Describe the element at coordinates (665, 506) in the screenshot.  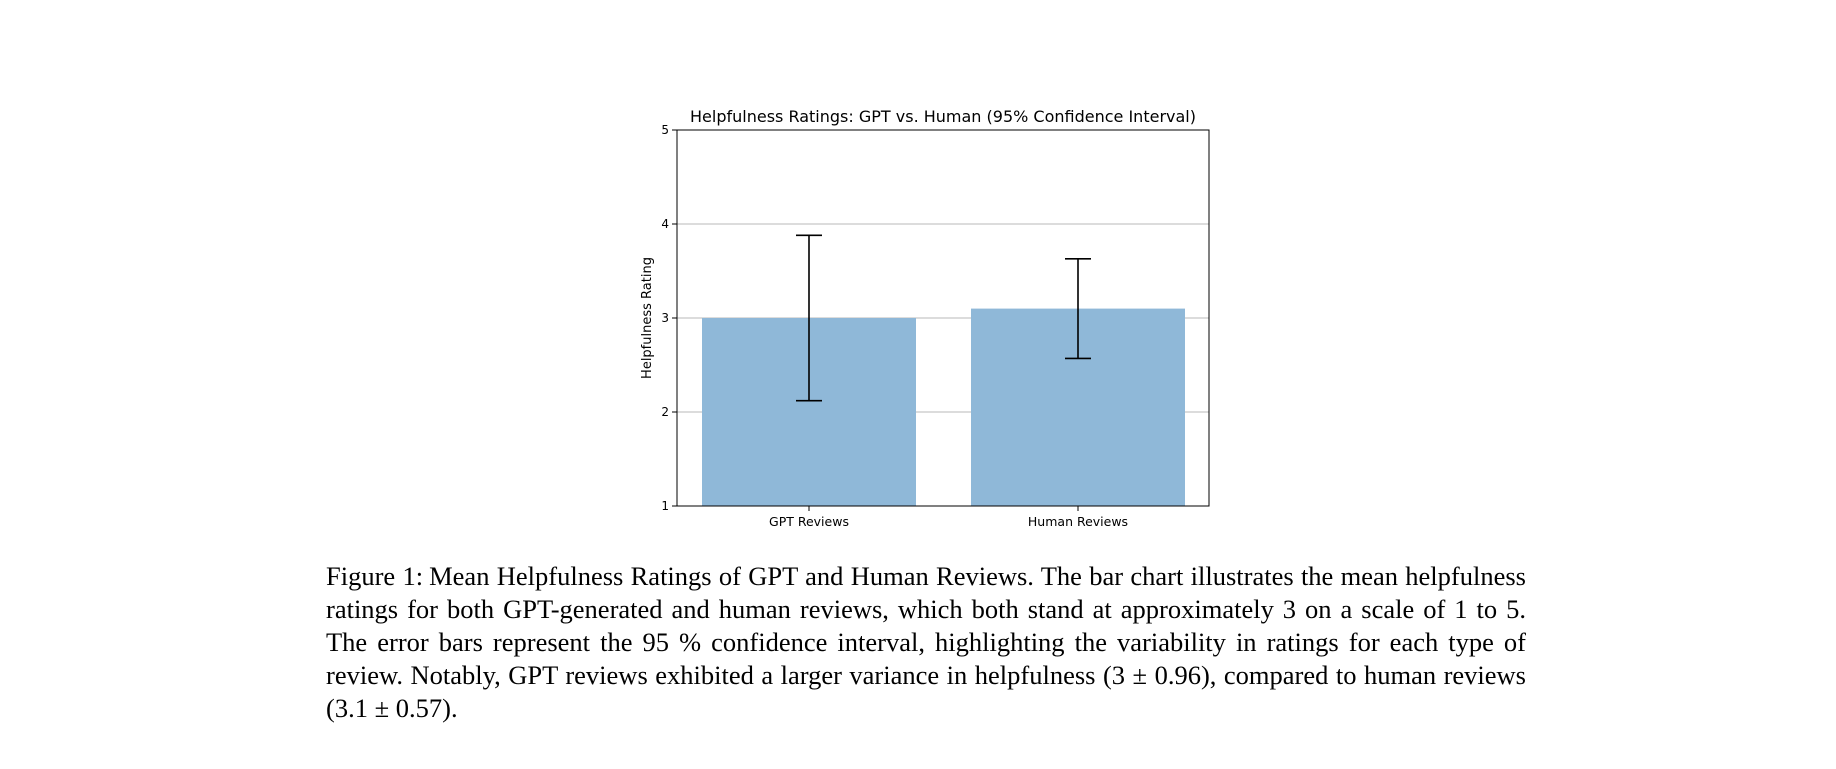
I see `y-tick-label: 1` at that location.